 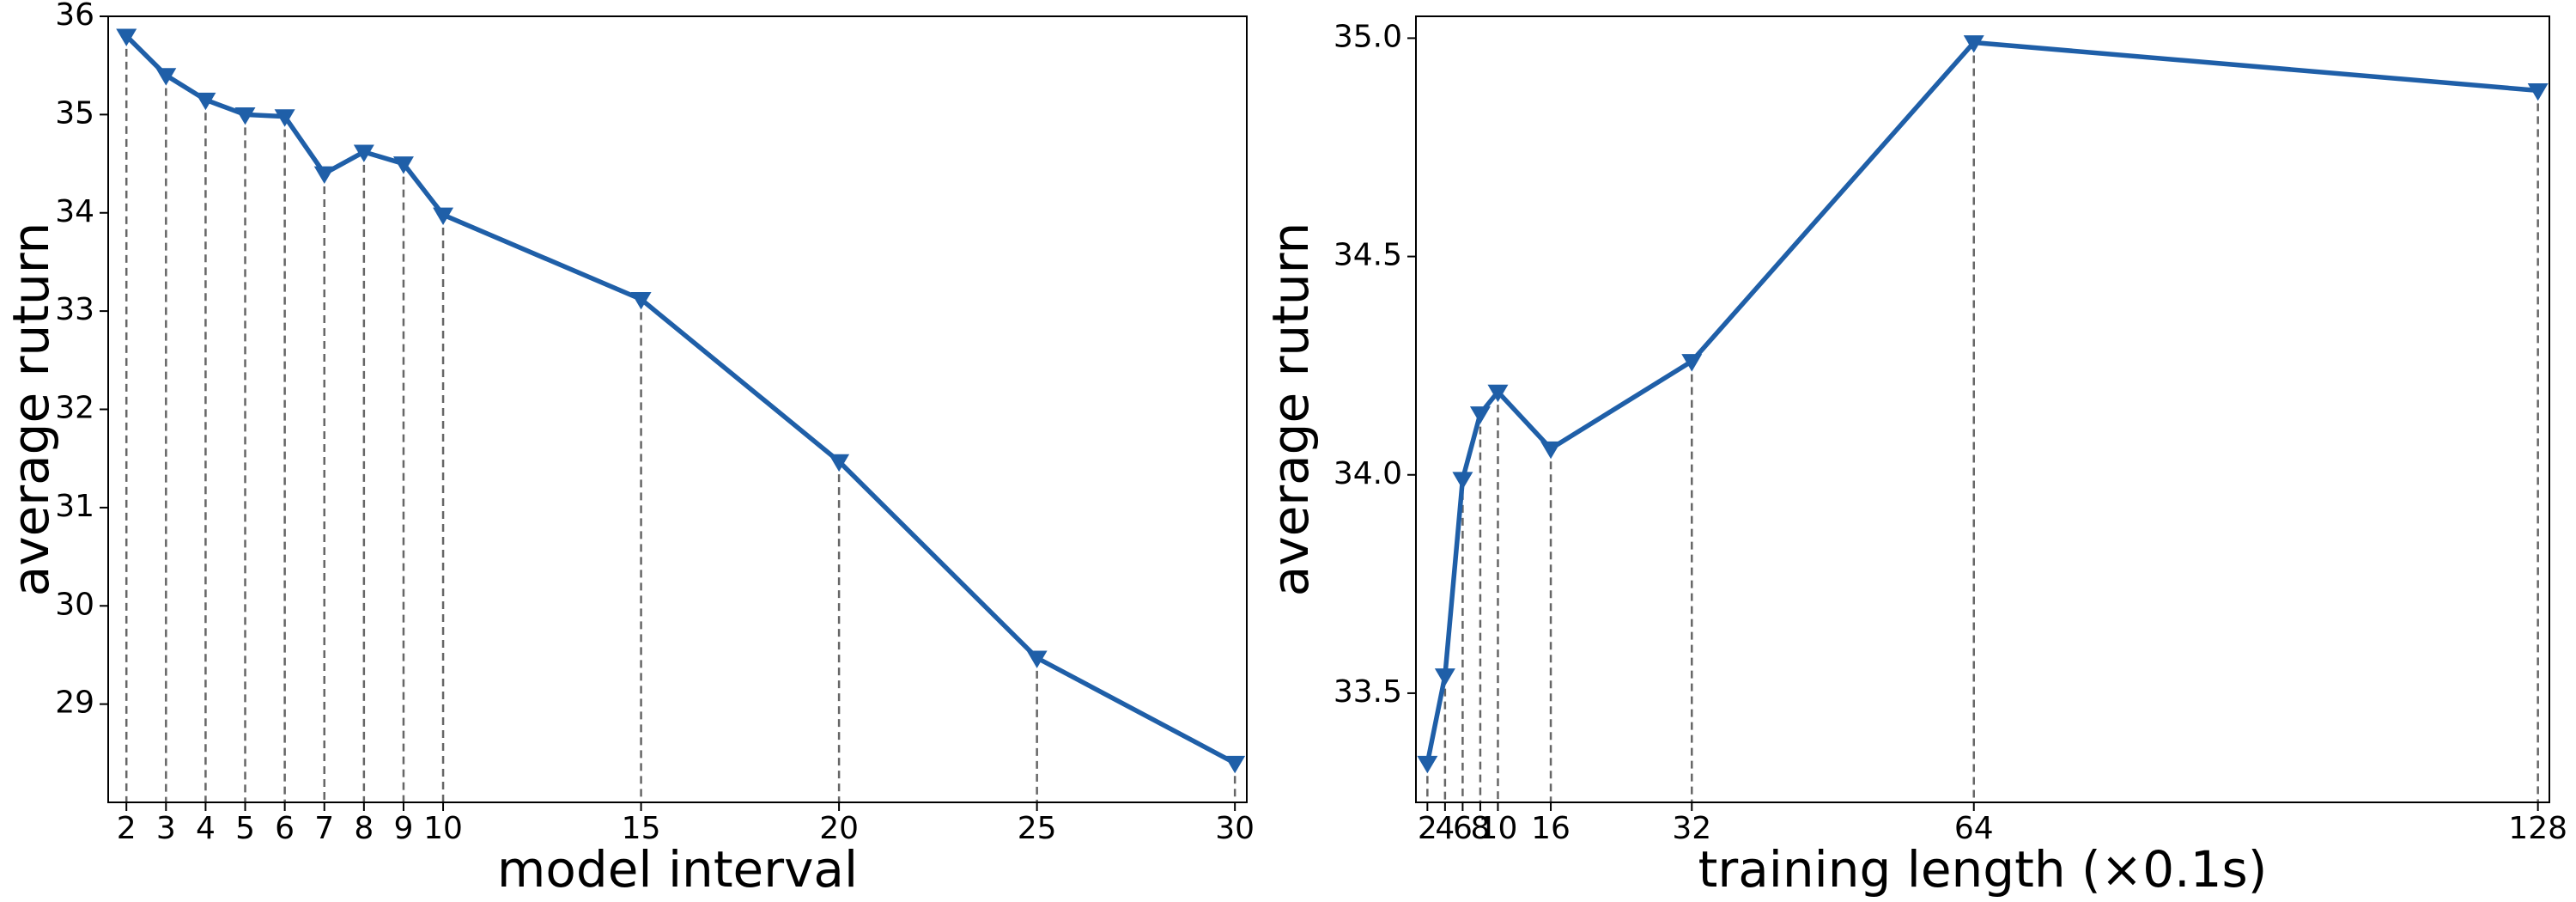 What do you see at coordinates (2537, 828) in the screenshot?
I see `x-tick-label: 128` at bounding box center [2537, 828].